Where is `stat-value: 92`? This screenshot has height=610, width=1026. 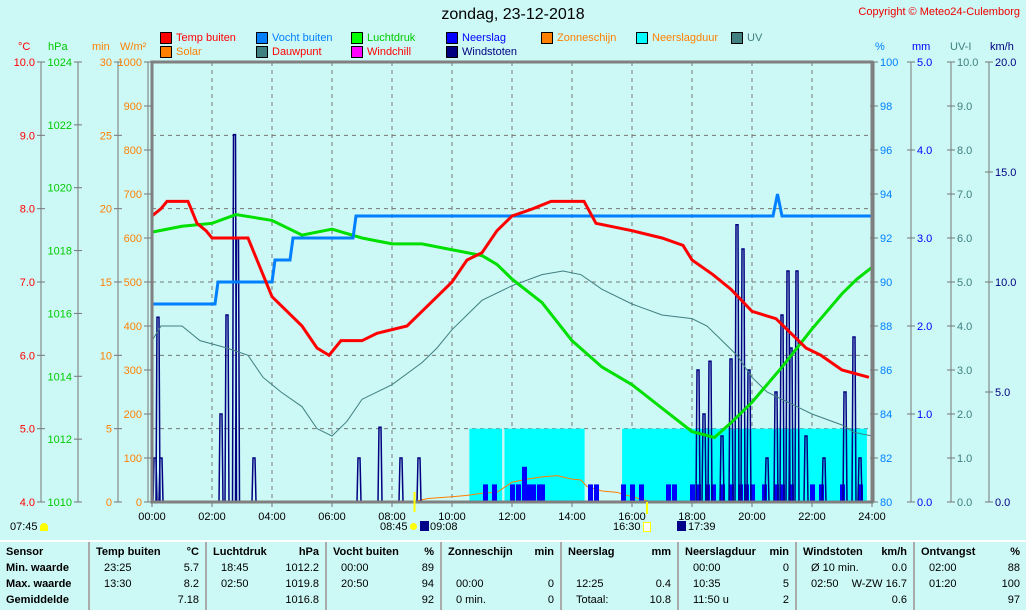 stat-value: 92 is located at coordinates (427, 600).